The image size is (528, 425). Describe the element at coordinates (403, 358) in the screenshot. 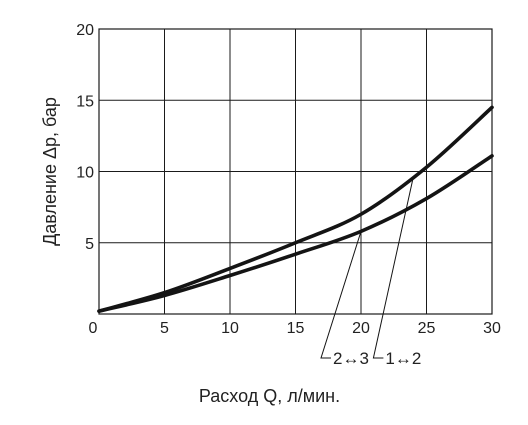

I see `series-label-1: 1↔2` at that location.